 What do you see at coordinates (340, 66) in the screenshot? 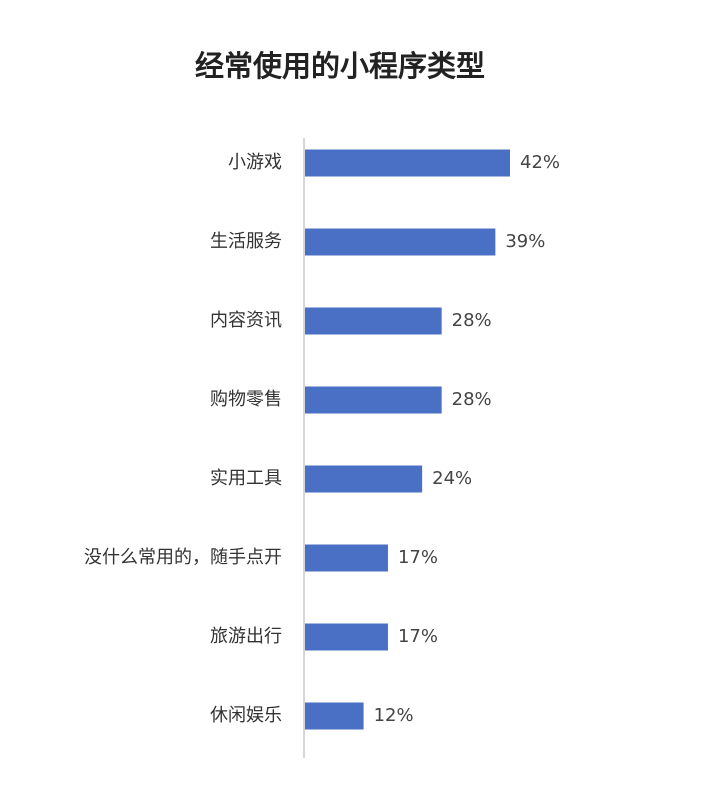
I see `chart-title: 经常使用的小程序类型` at bounding box center [340, 66].